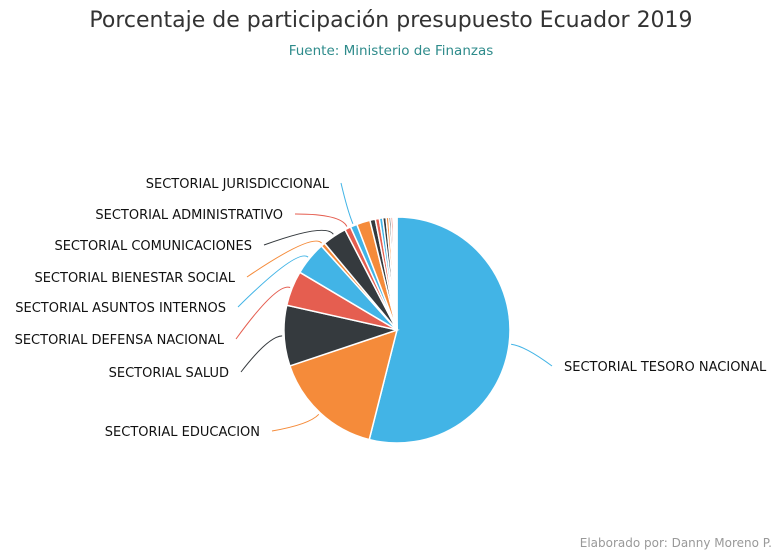  I want to click on slice-label: SECTORIAL TESORO NACIONAL, so click(665, 367).